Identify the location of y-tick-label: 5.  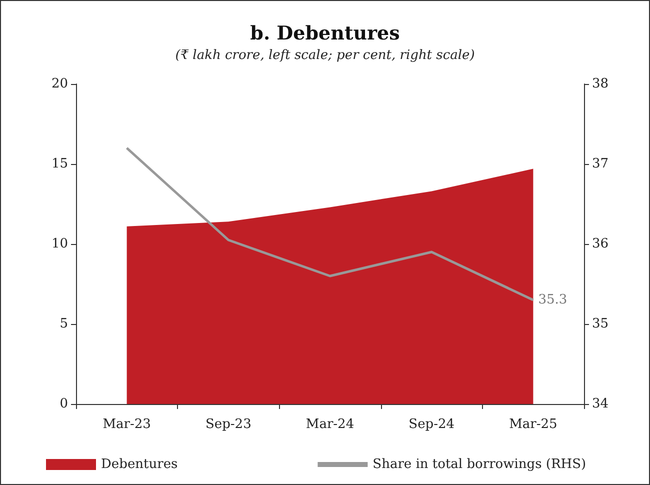
(64, 324).